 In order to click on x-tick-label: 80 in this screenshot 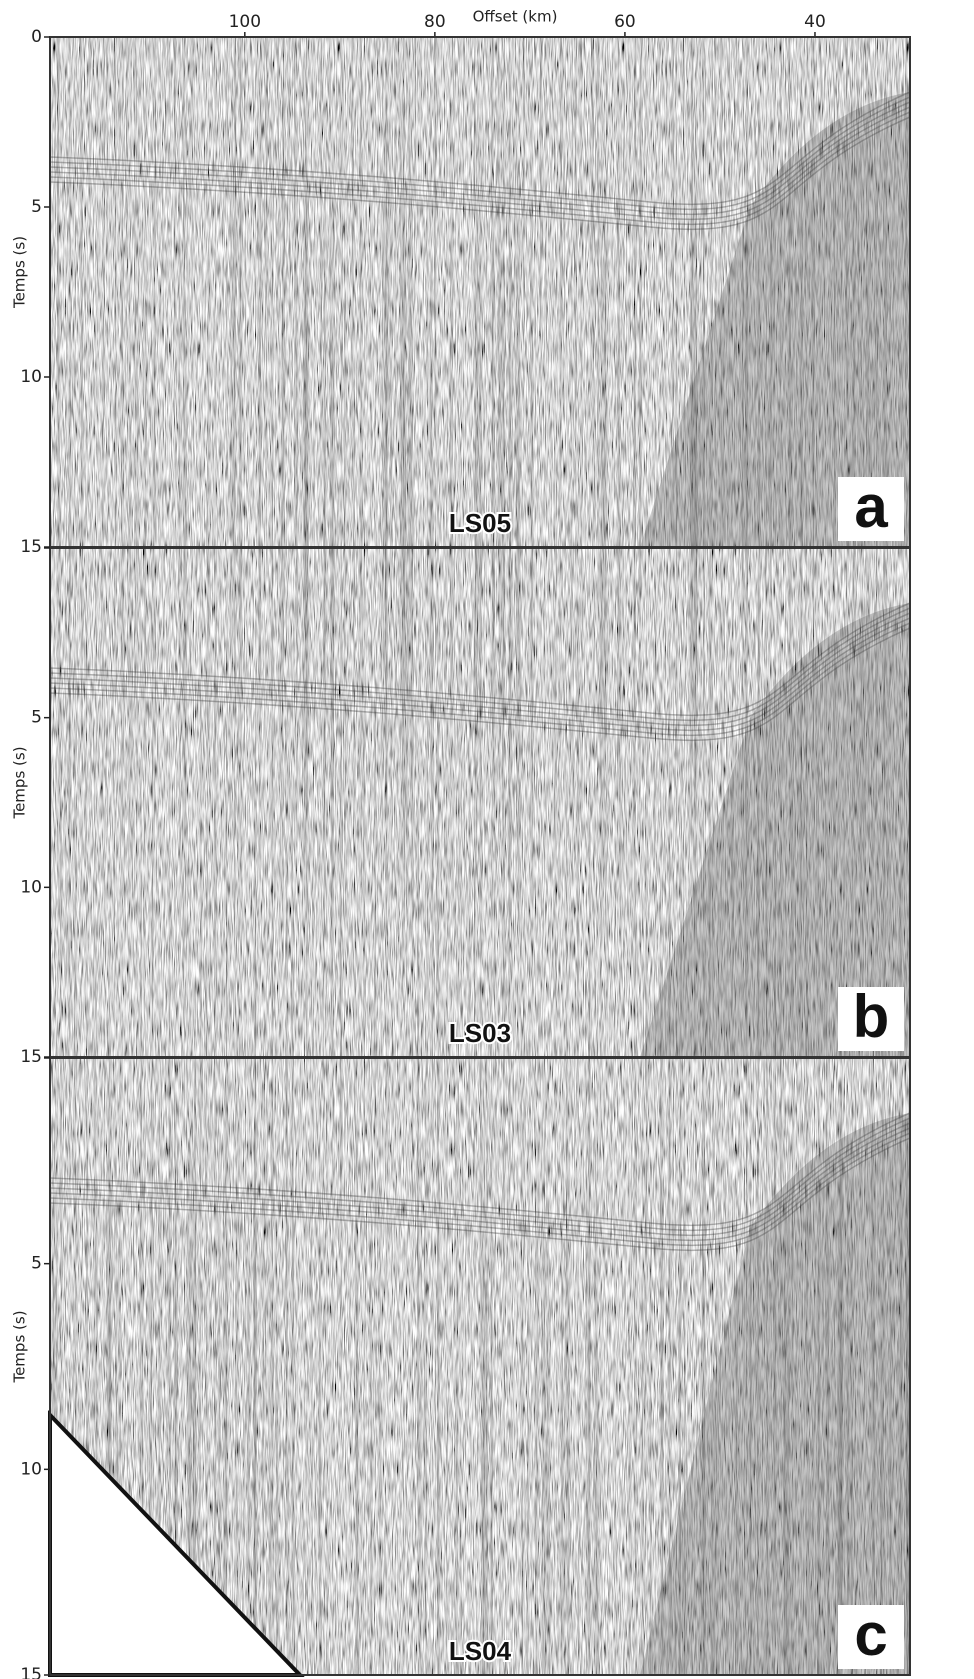, I will do `click(435, 22)`.